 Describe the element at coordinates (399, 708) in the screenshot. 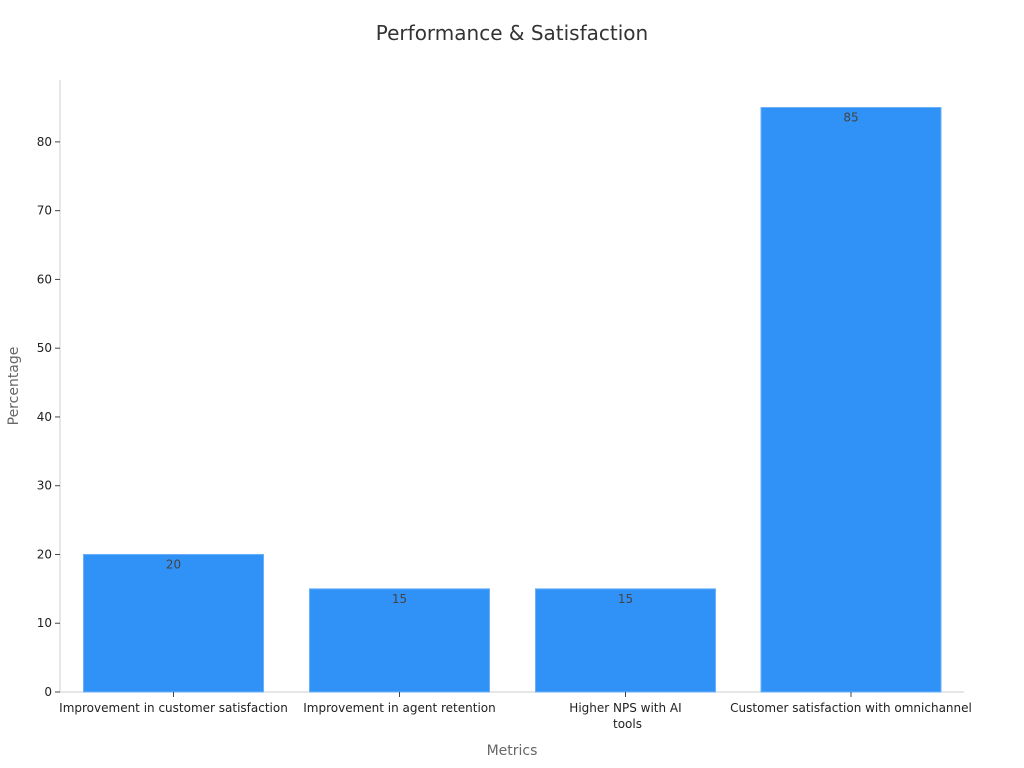

I see `x-tick-label: Improvement in agent retention` at that location.